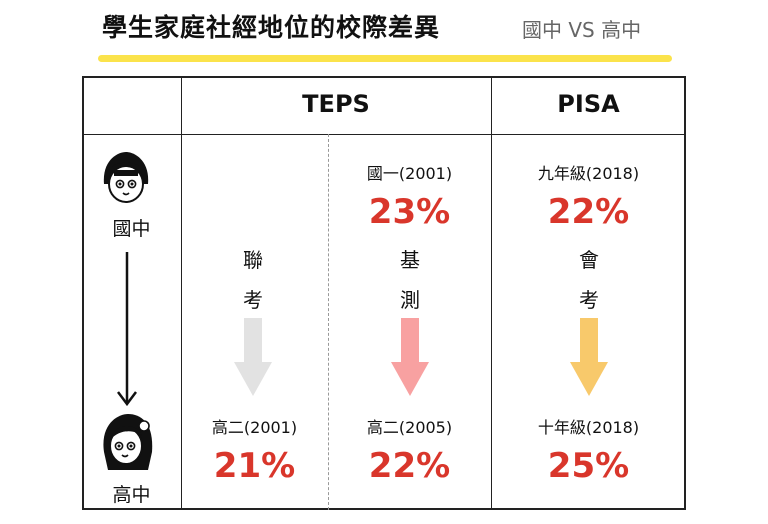 The width and height of the screenshot is (768, 524). What do you see at coordinates (589, 357) in the screenshot?
I see `pisa-arrow-icon` at bounding box center [589, 357].